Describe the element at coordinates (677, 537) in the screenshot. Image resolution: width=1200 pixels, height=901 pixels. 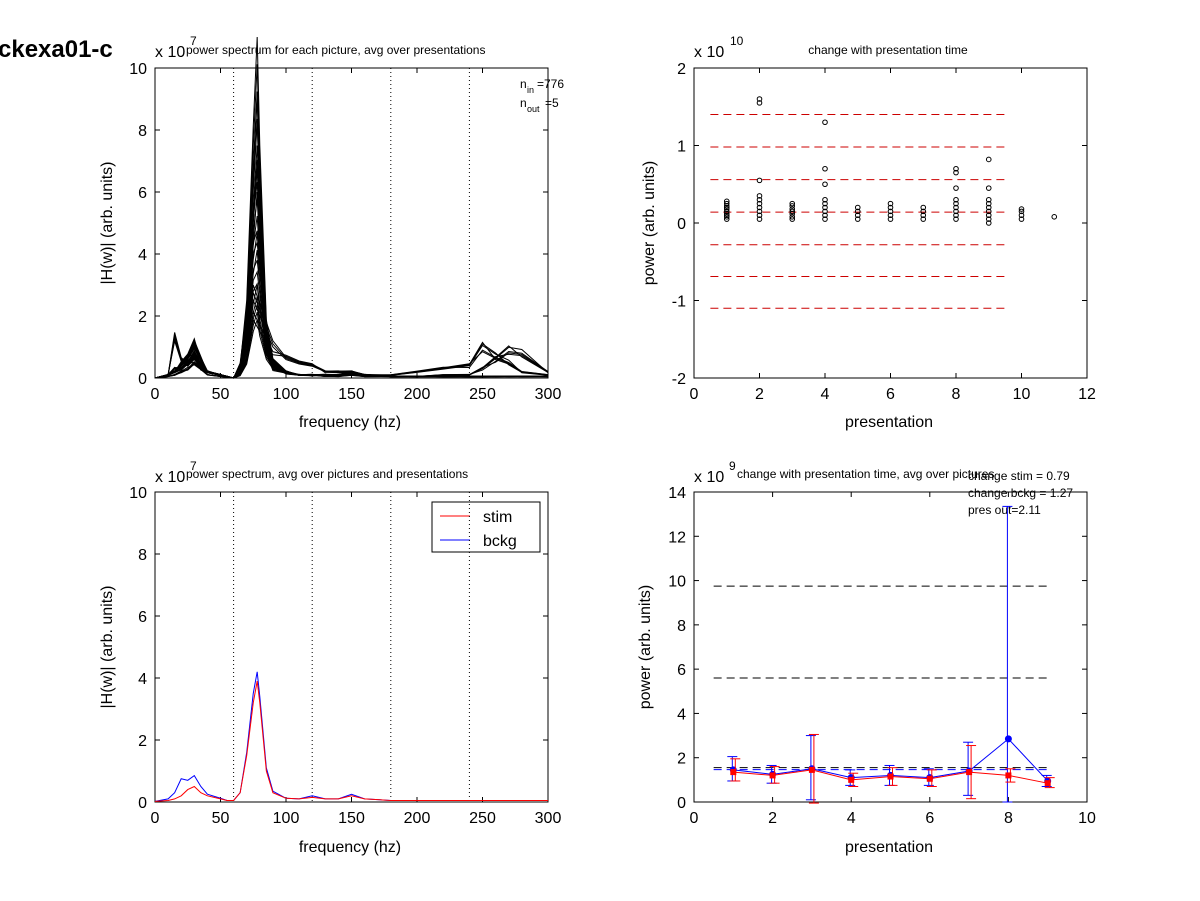
I see `y-tick-label: 12` at that location.